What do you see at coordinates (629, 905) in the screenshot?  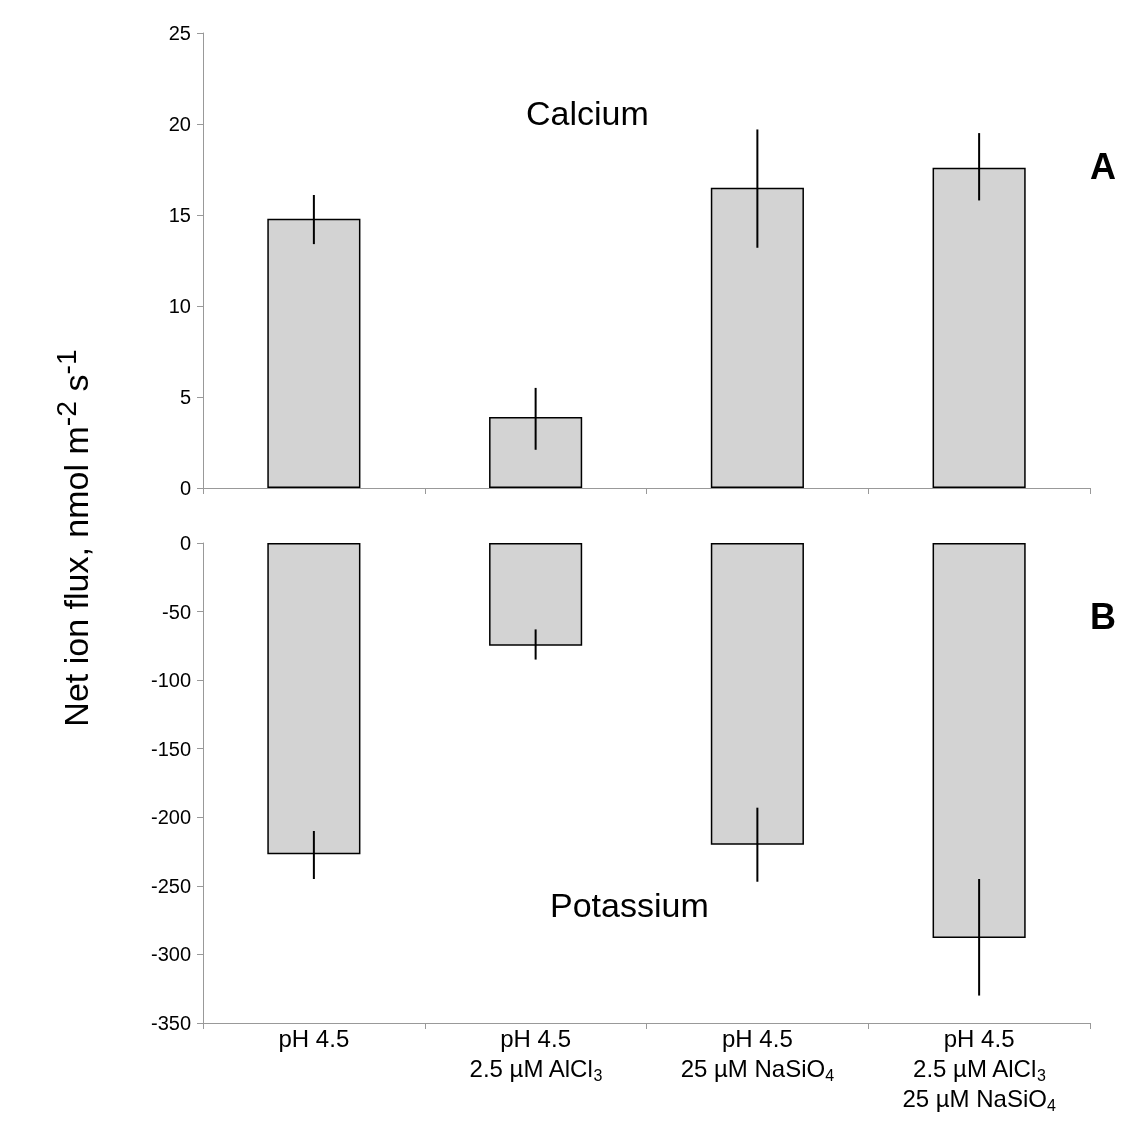 I see `annotation: Potassium` at bounding box center [629, 905].